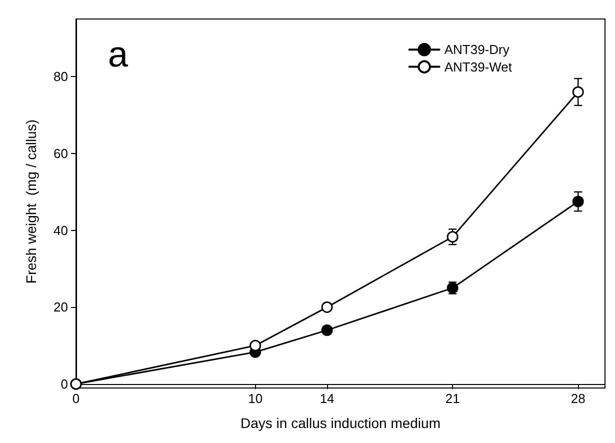 The height and width of the screenshot is (443, 615). I want to click on legend-label: ANT39-Wet, so click(478, 66).